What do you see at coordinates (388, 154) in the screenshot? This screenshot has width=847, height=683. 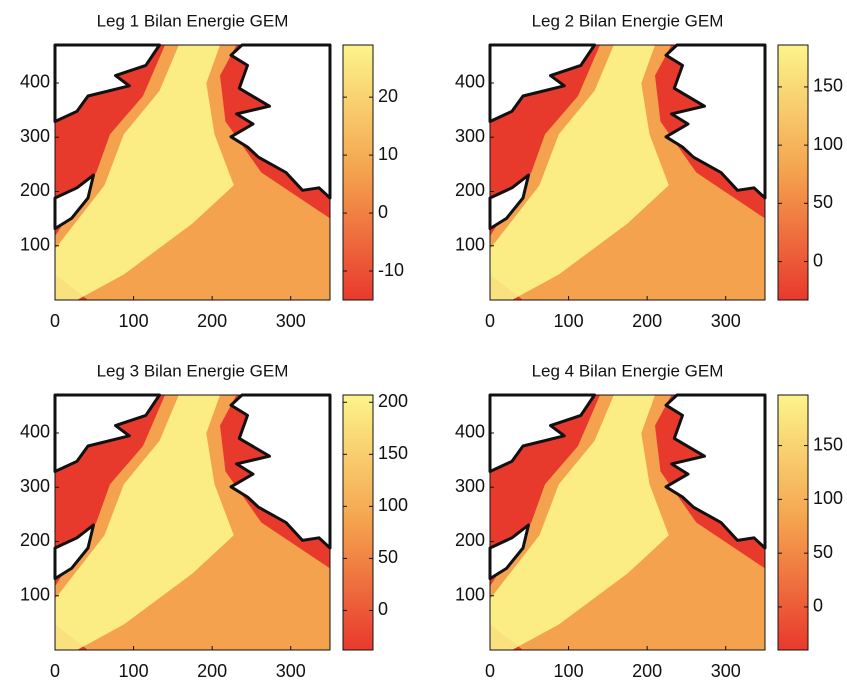 I see `colorbar-tick-label: 10` at bounding box center [388, 154].